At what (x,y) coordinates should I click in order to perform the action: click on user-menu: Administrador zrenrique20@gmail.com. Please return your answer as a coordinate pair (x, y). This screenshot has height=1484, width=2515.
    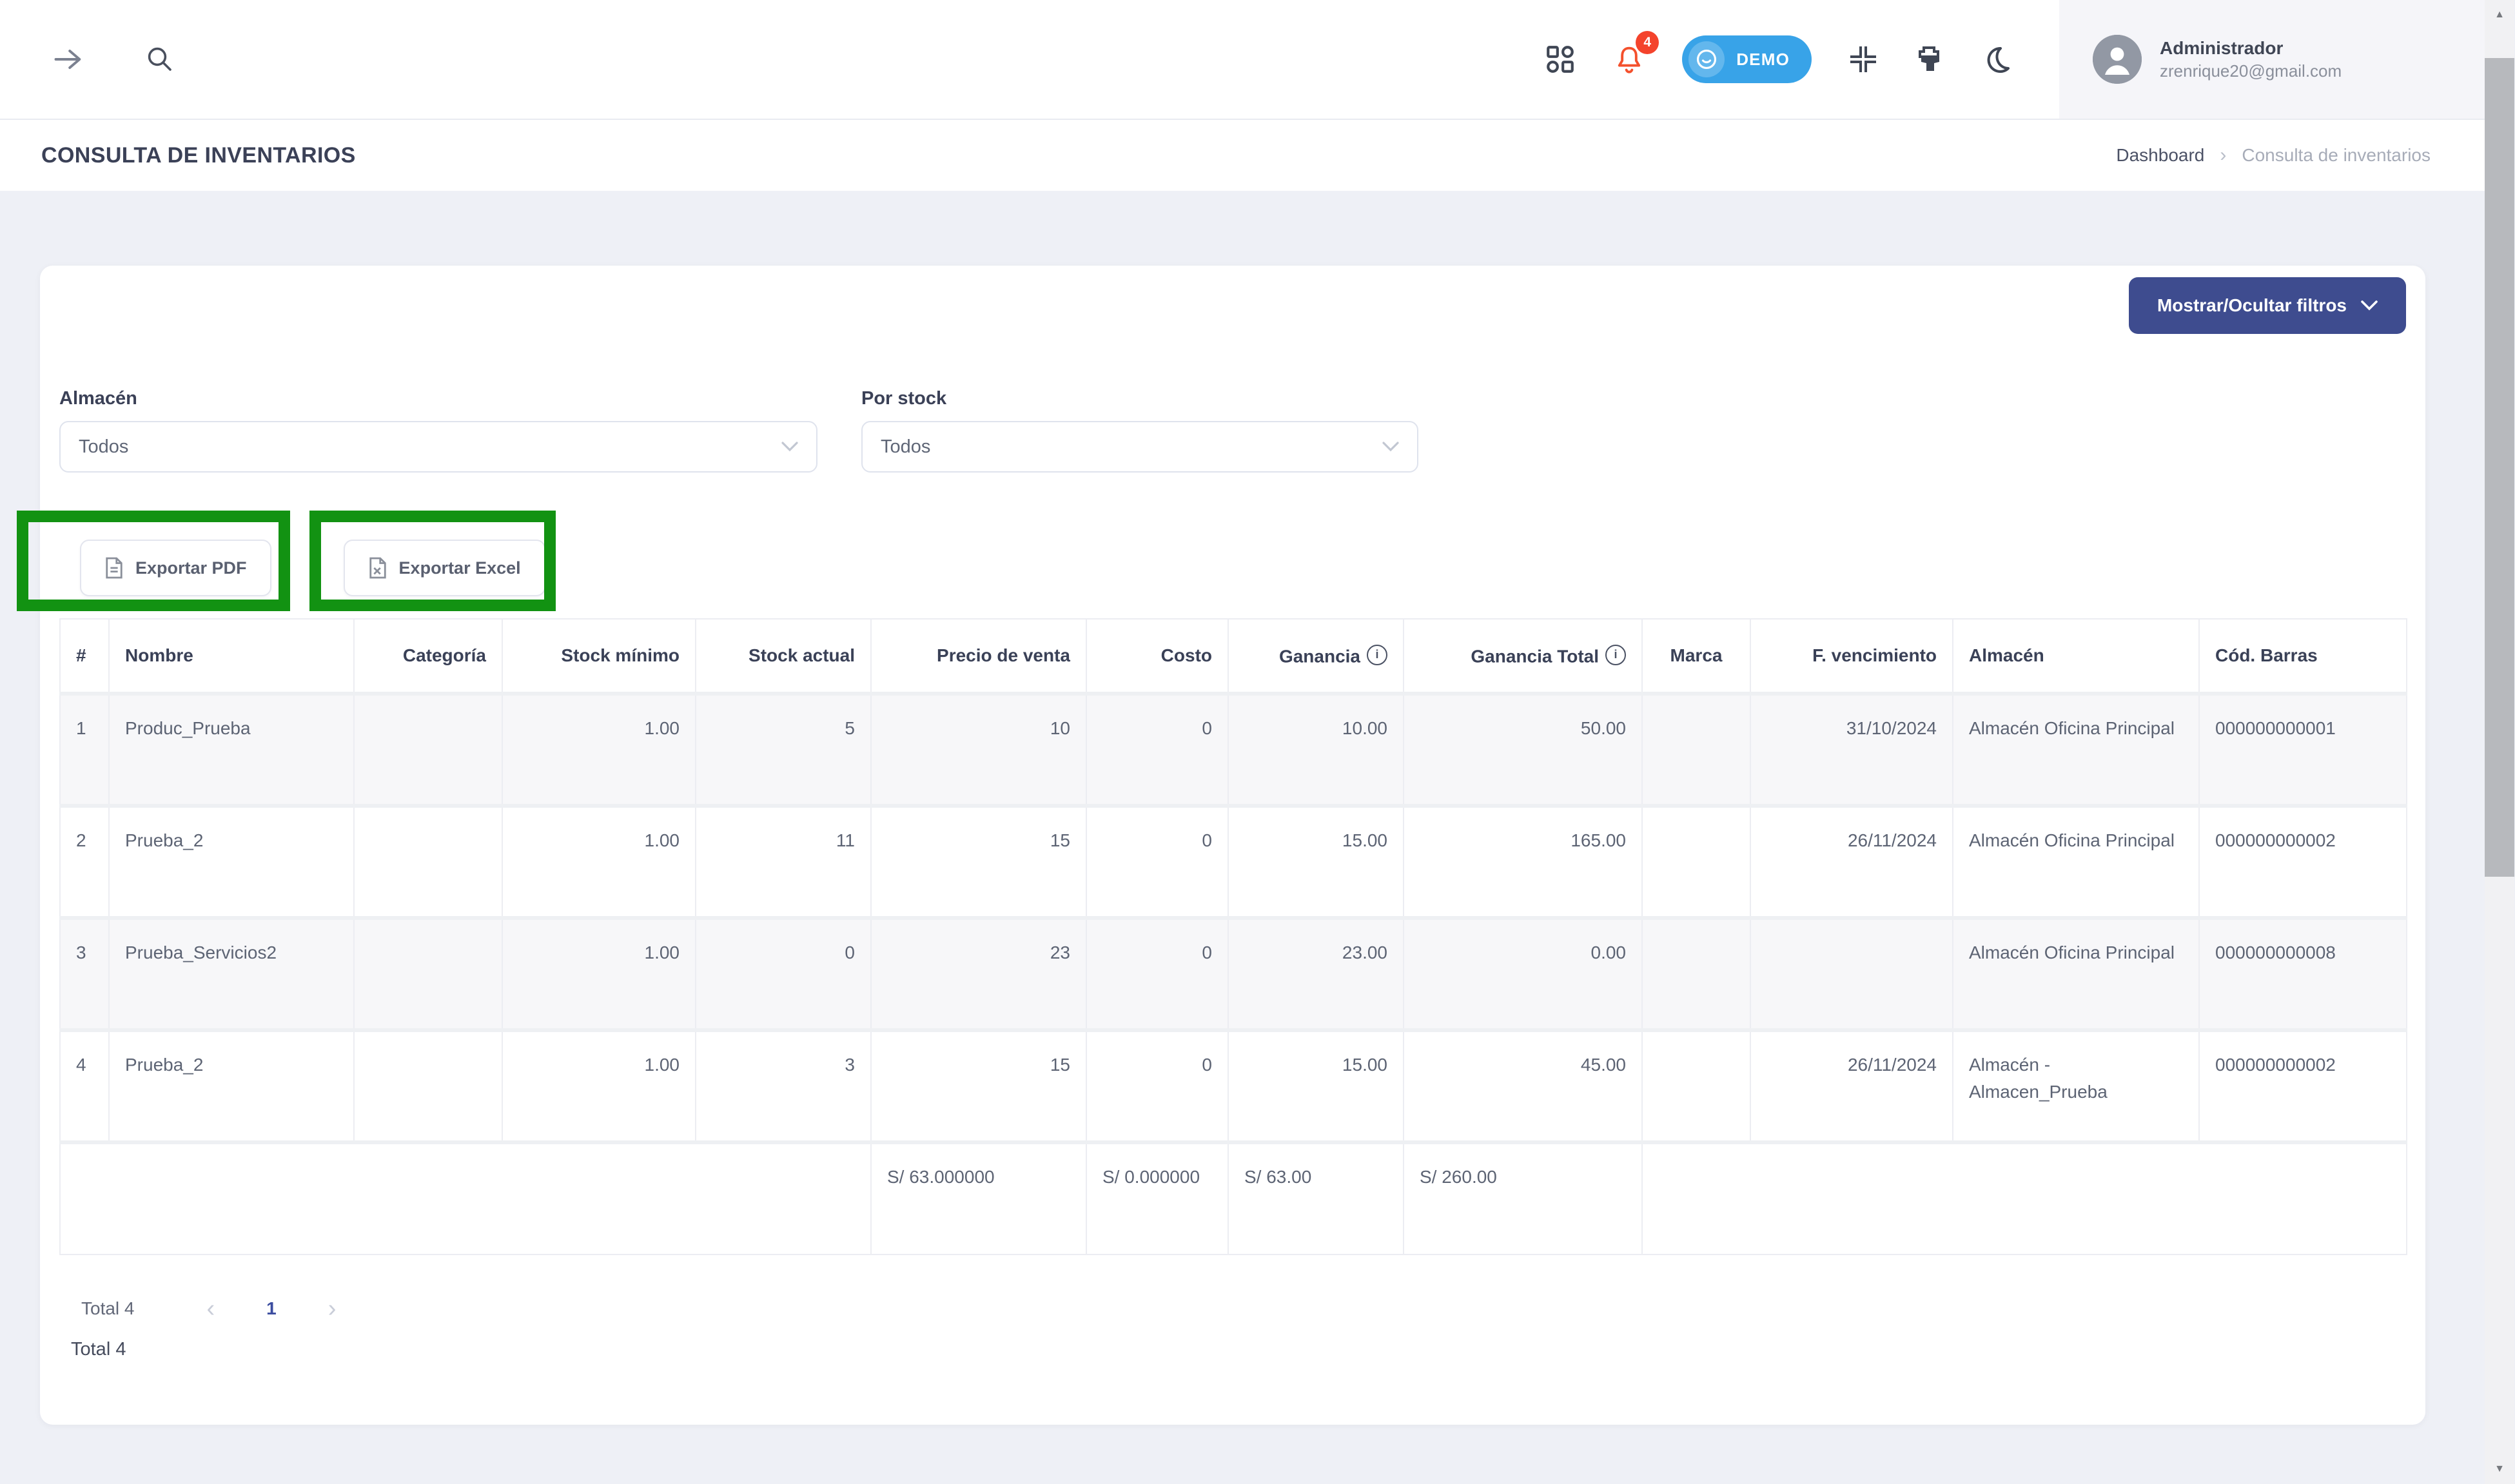
    Looking at the image, I should click on (2272, 59).